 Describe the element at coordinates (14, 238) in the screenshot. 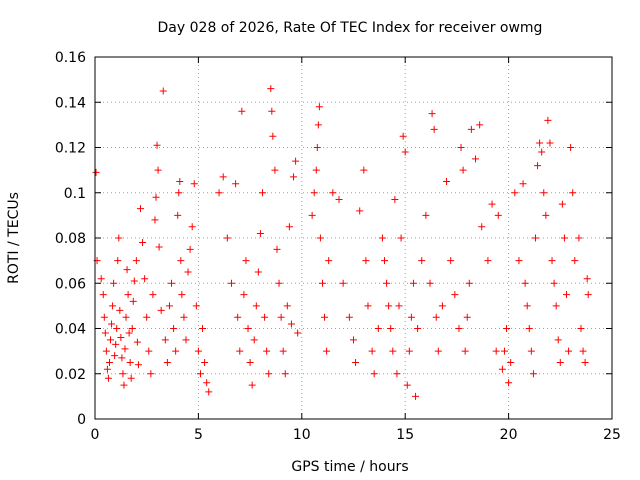

I see `y-axis-label: ROTI / TECUs` at that location.